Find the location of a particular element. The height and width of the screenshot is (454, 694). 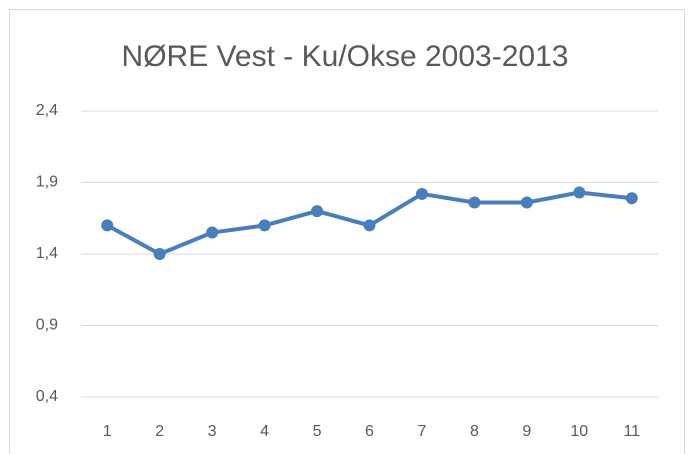

x-tick-label: 2 is located at coordinates (159, 431).